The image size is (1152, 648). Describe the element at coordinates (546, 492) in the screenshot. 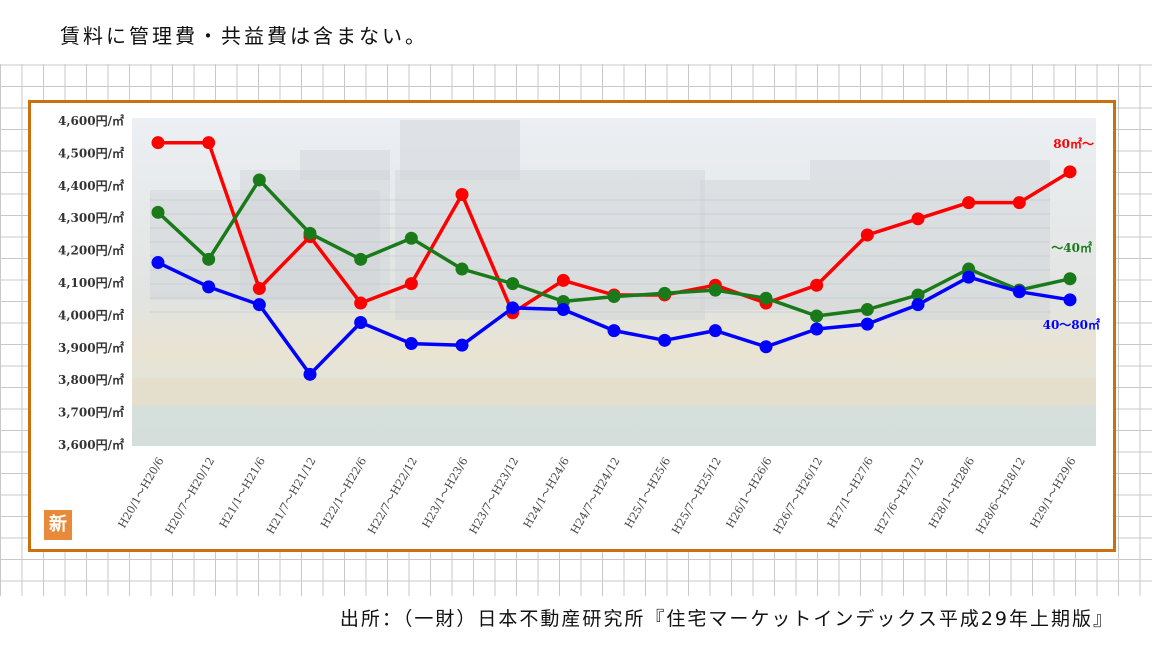

I see `x-tick-label: H24/1～H24/6` at that location.